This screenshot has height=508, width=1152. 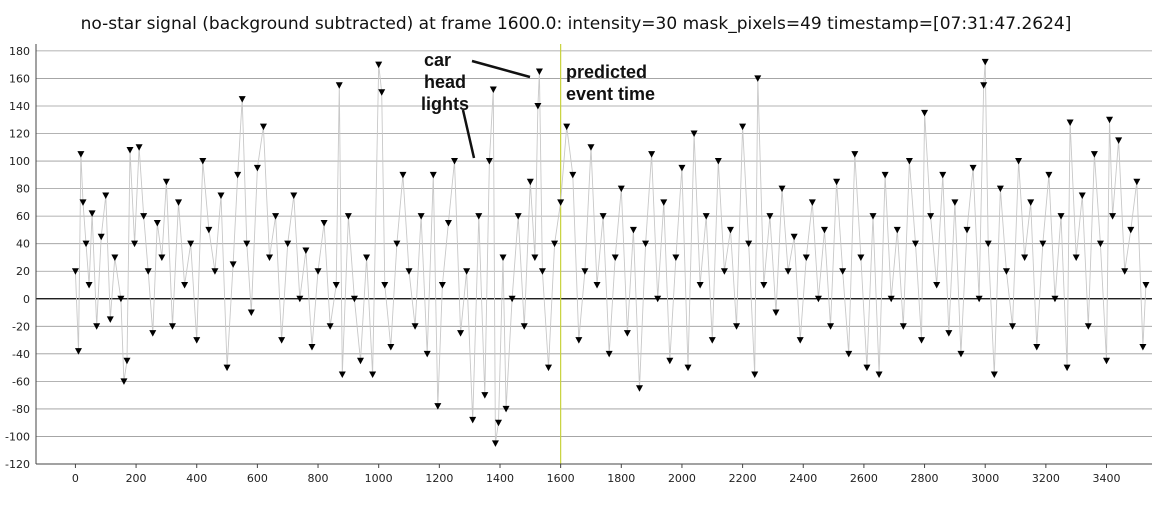 I want to click on x-tick-label: 1400, so click(x=500, y=478).